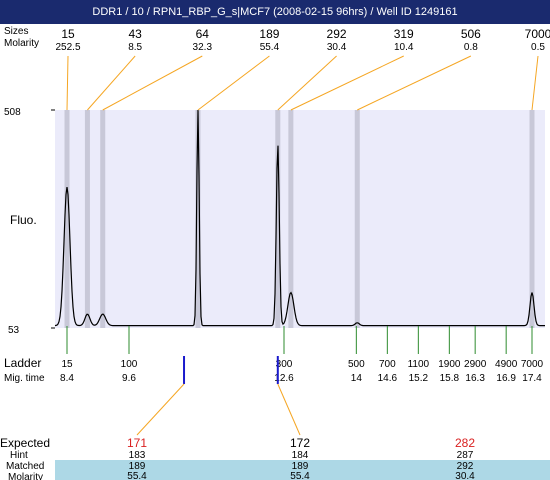 This screenshot has height=480, width=550. Describe the element at coordinates (337, 34) in the screenshot. I see `peak-size-label: 292` at that location.